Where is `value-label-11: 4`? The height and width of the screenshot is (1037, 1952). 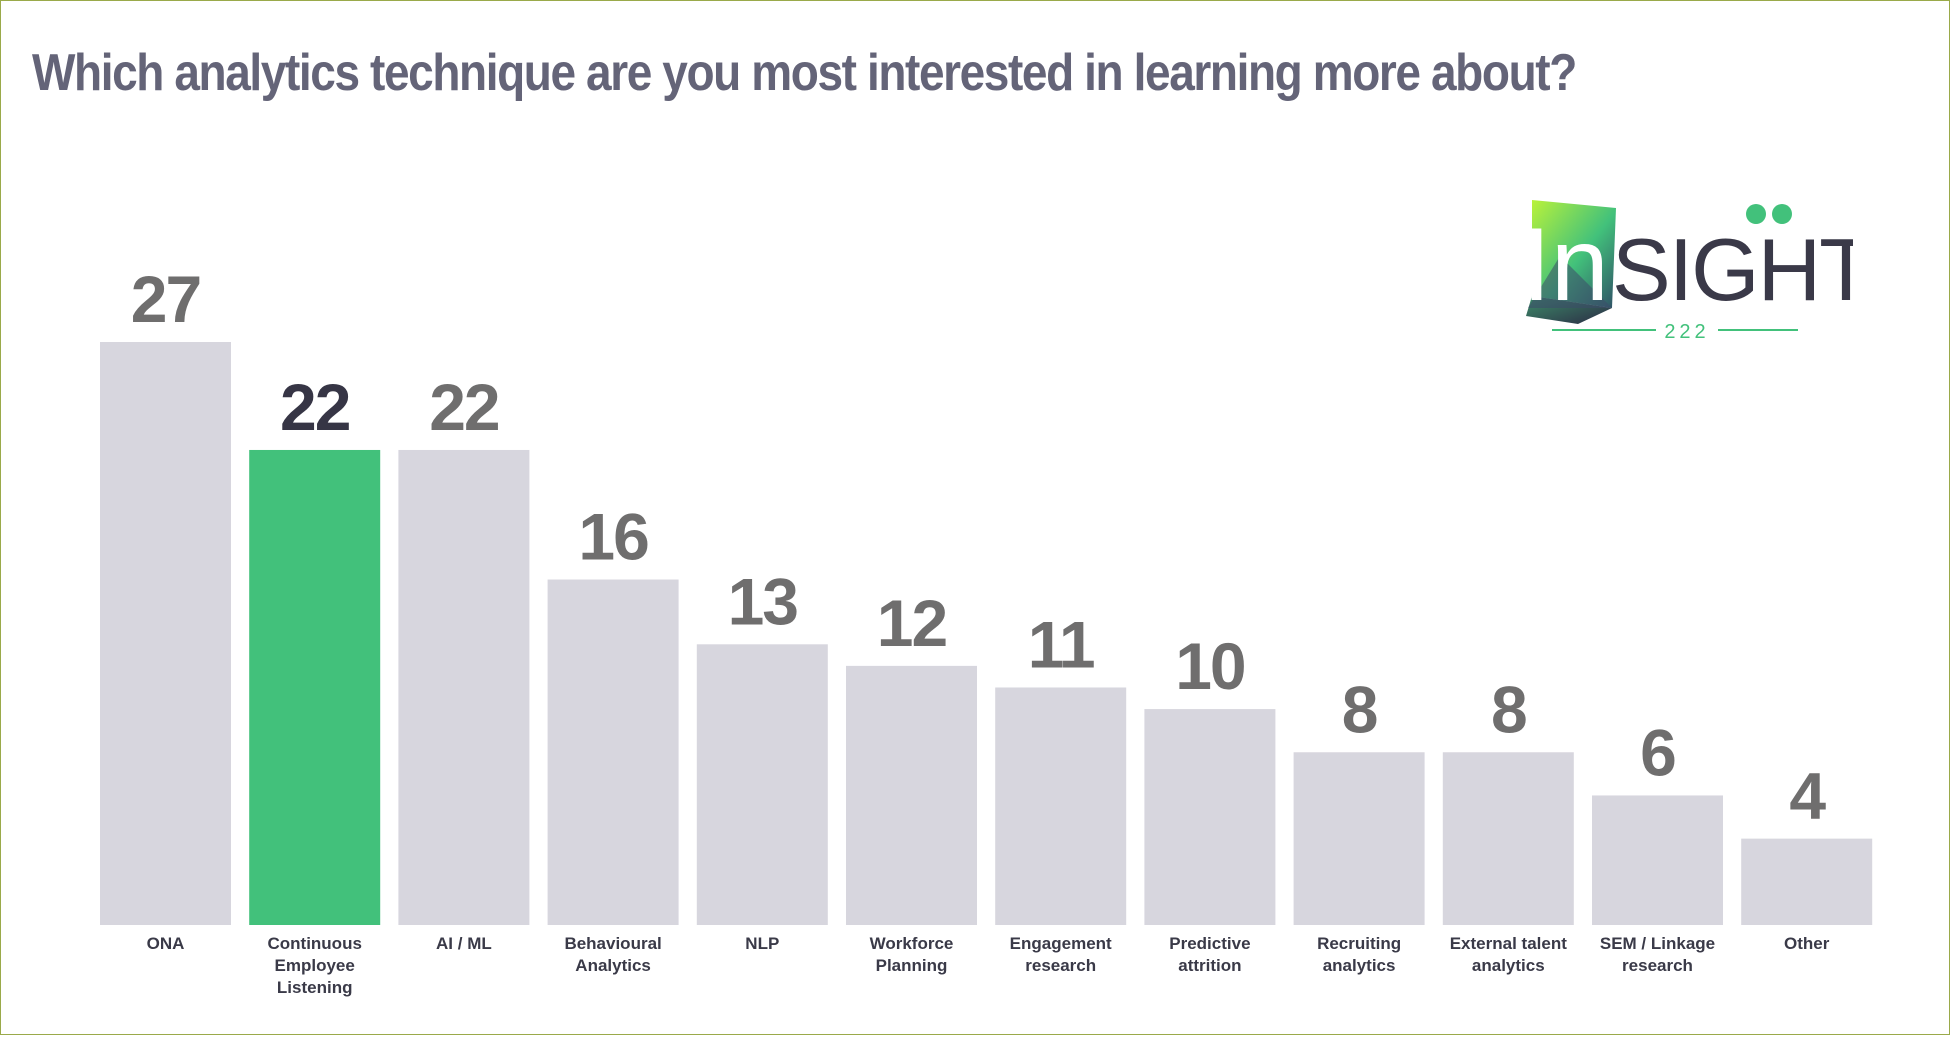
value-label-11: 4 is located at coordinates (1807, 796).